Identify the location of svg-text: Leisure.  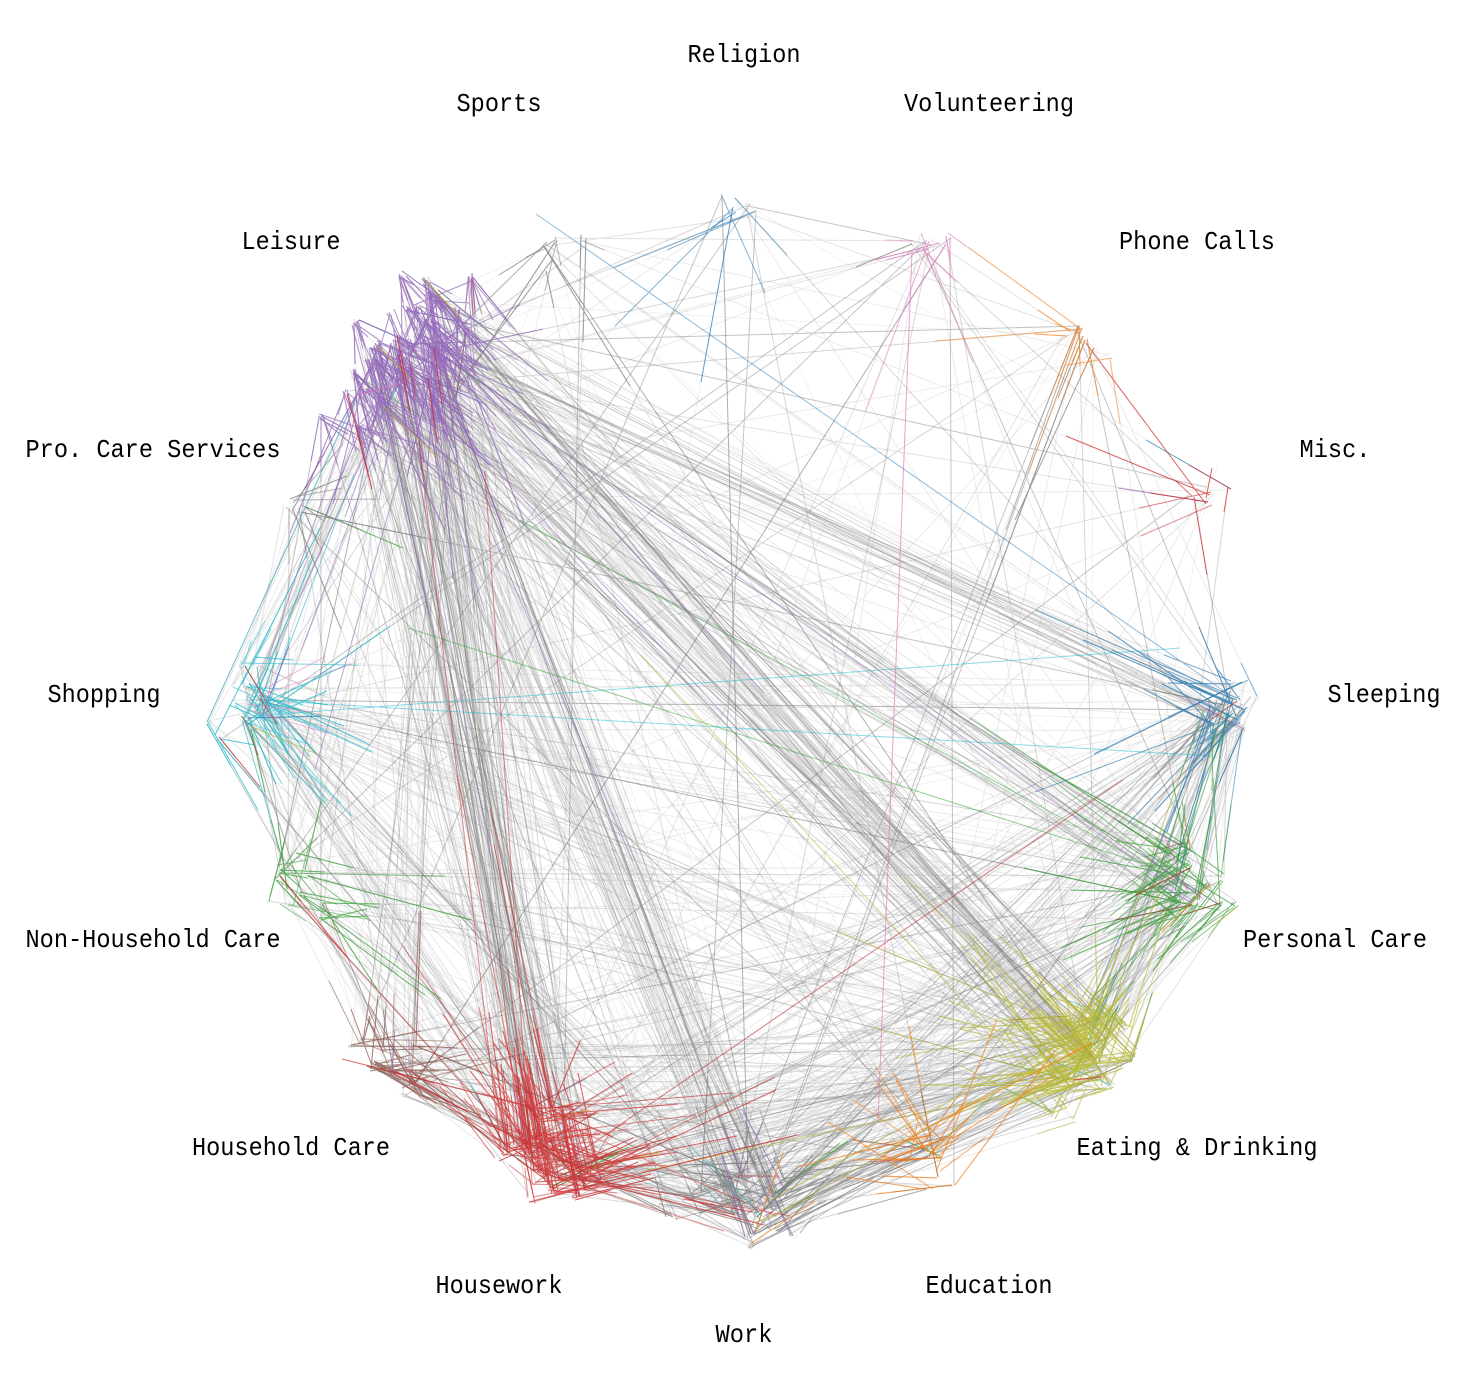
(291, 242).